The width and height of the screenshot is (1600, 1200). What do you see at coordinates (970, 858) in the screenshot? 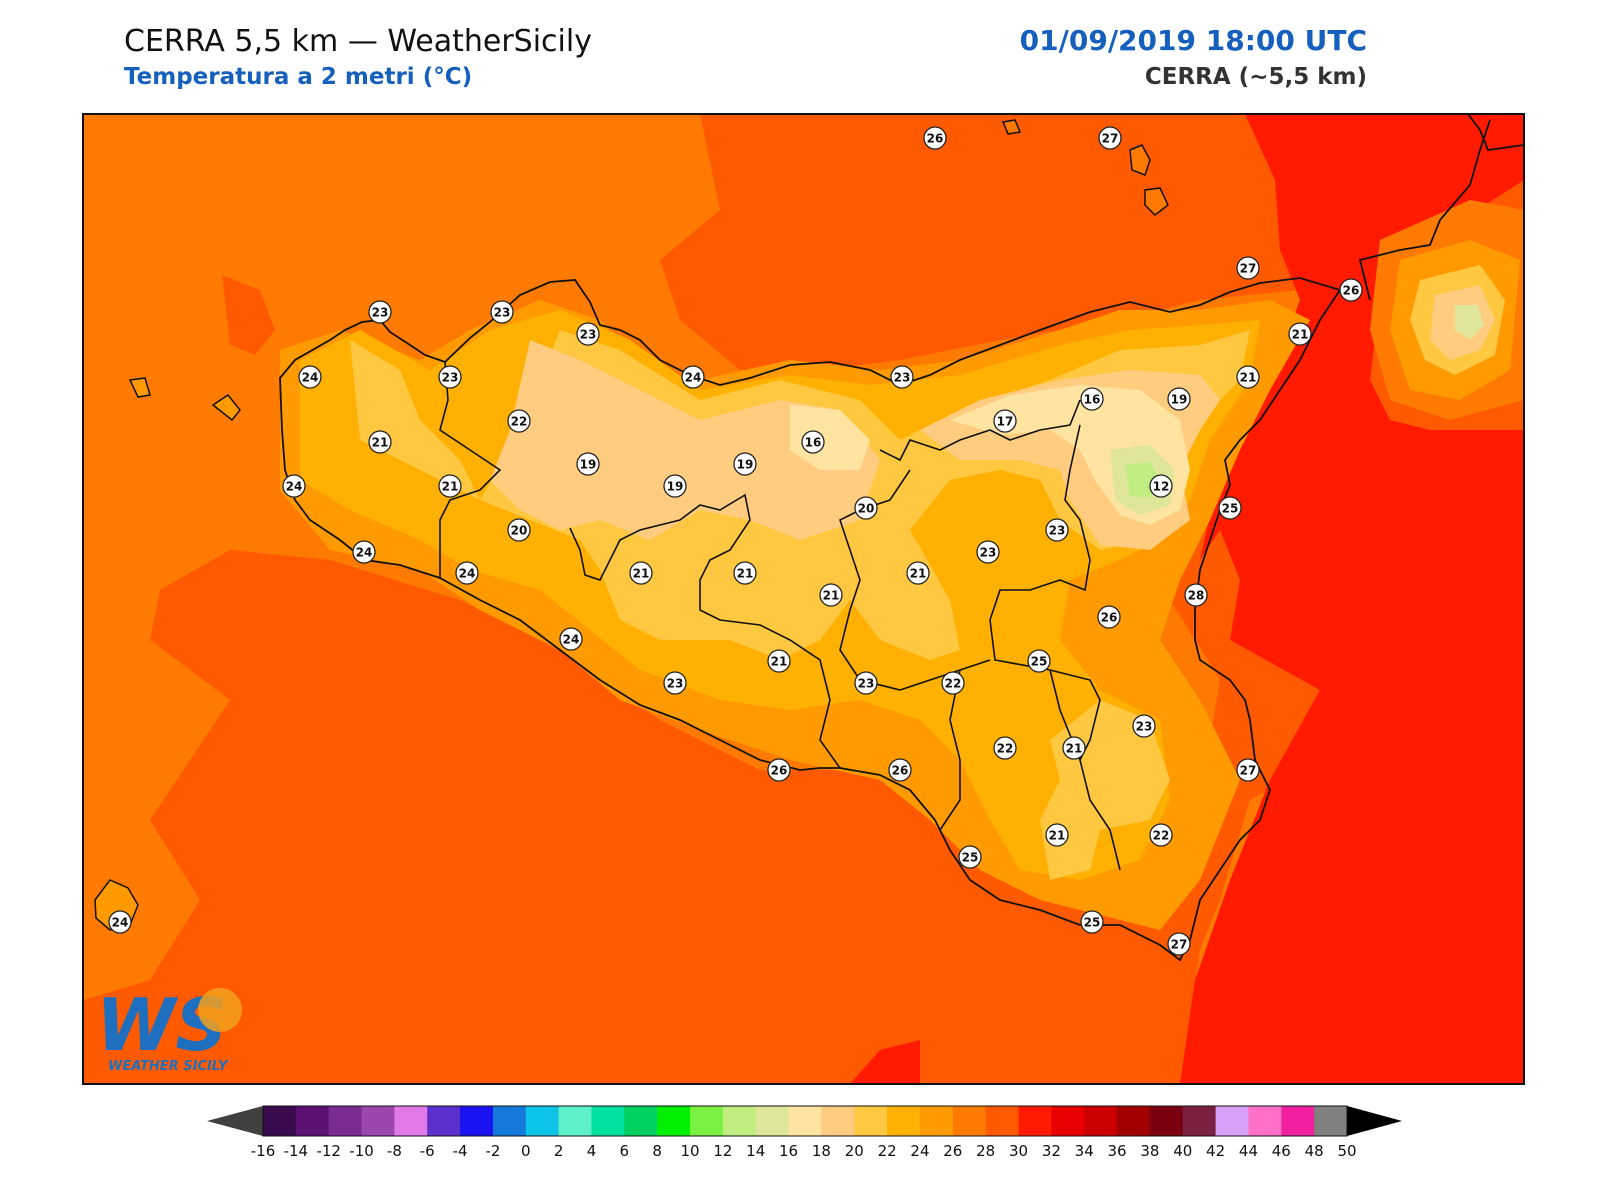
I see `station-value: 25` at bounding box center [970, 858].